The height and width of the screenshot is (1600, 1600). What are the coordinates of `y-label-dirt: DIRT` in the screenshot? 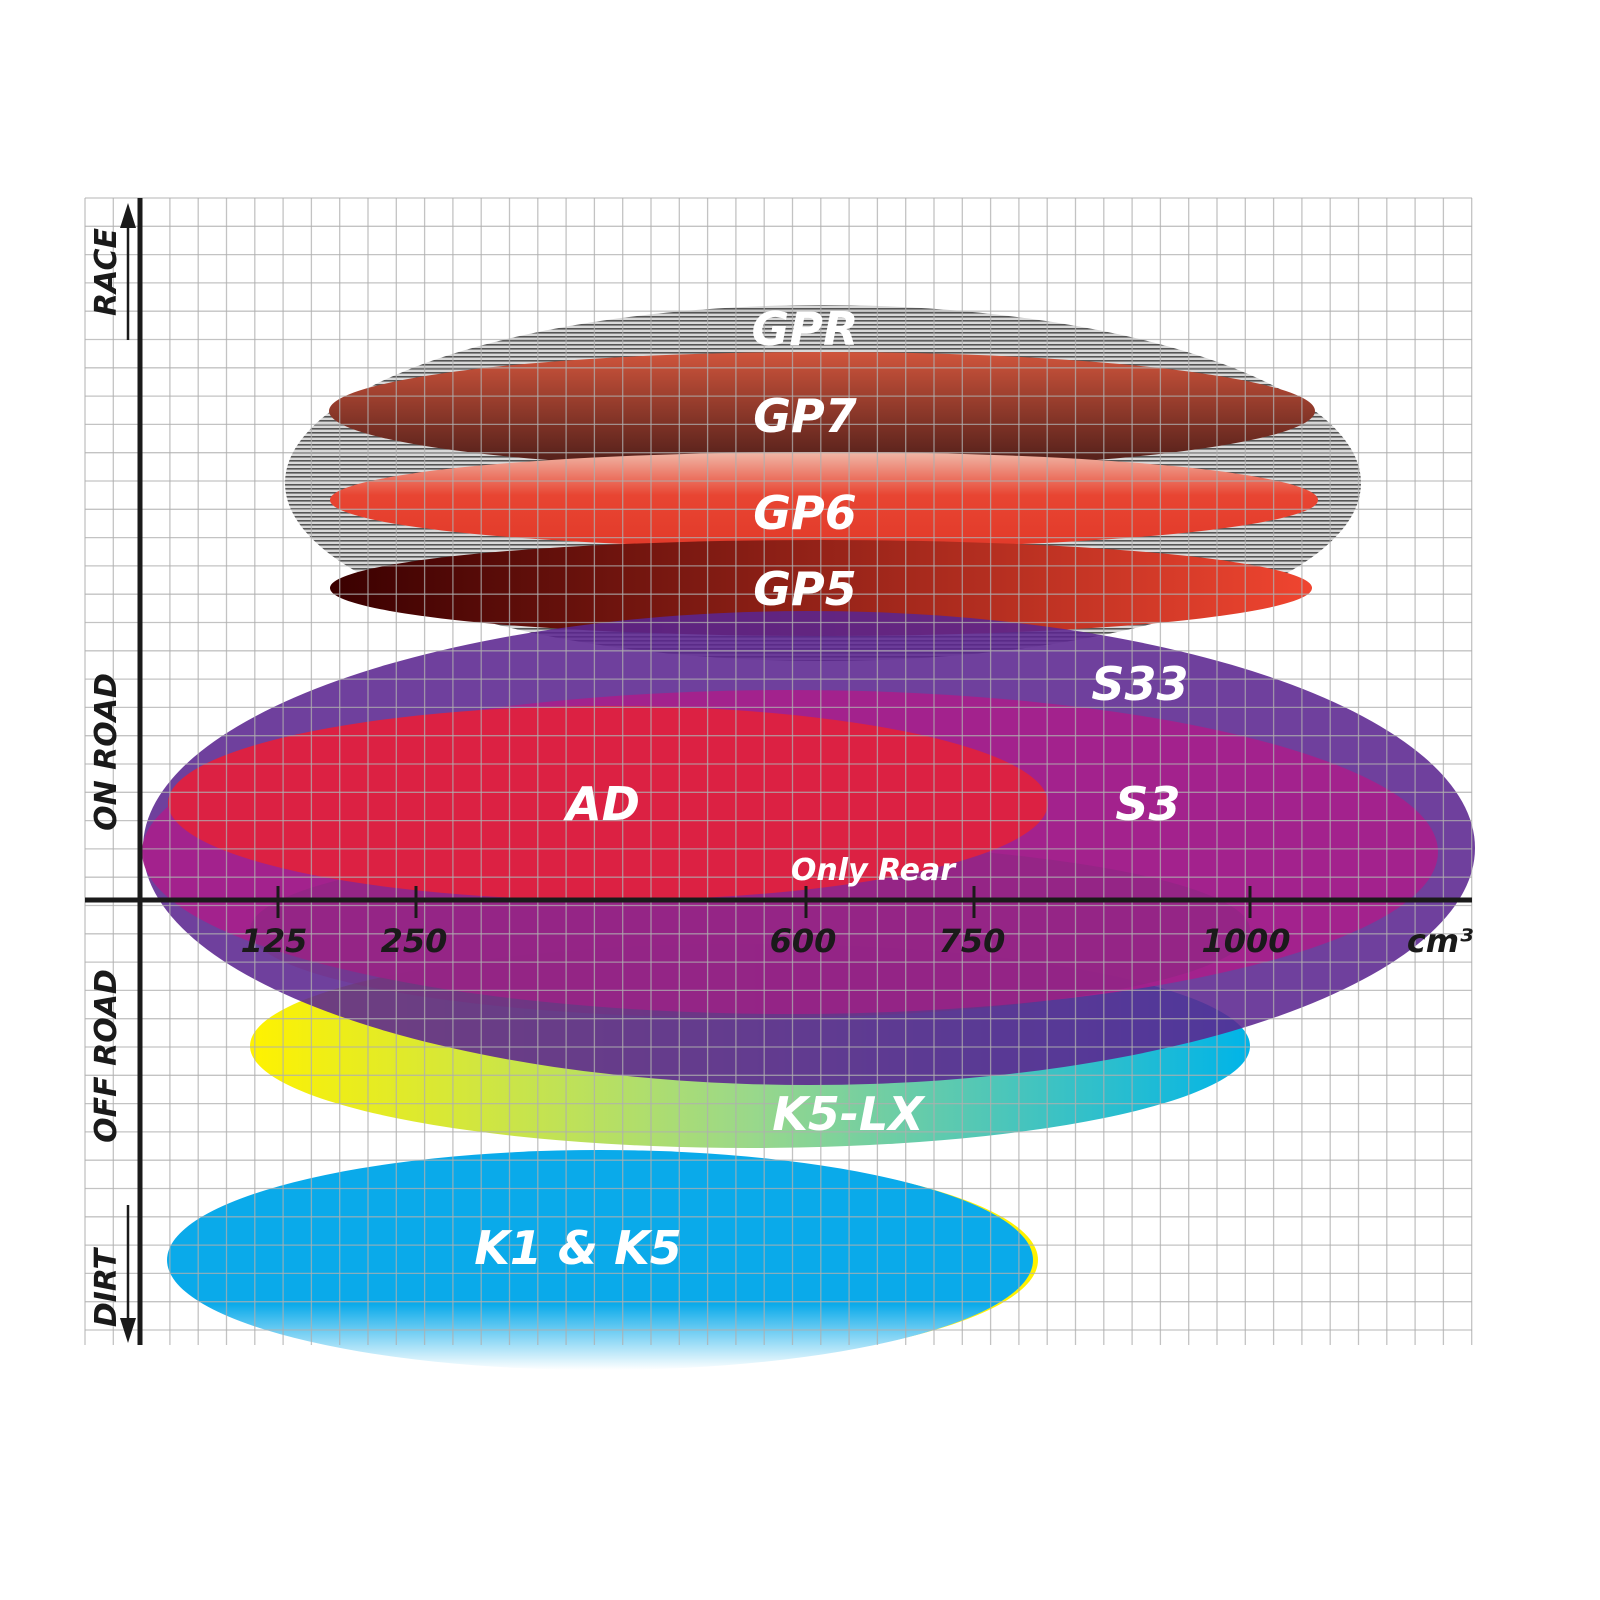 It's located at (106, 1286).